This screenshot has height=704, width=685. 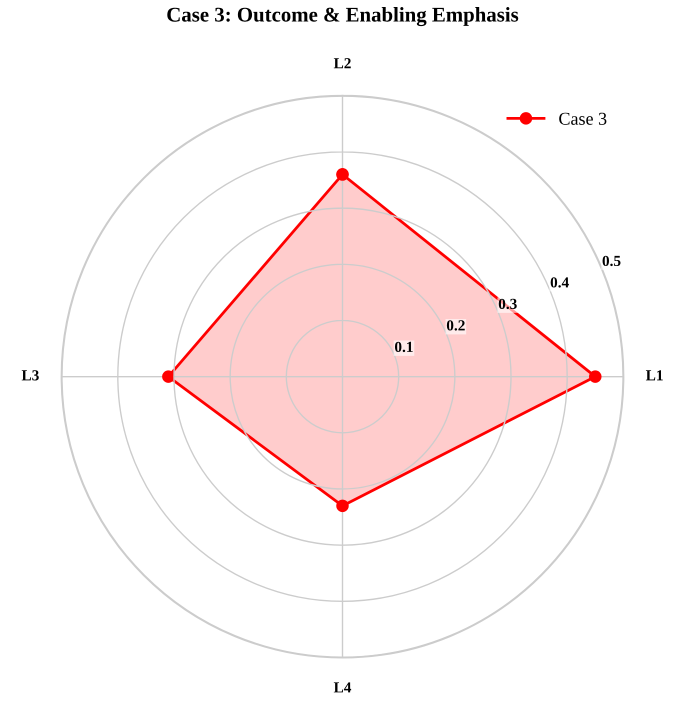 What do you see at coordinates (343, 687) in the screenshot?
I see `spoke-label: L4` at bounding box center [343, 687].